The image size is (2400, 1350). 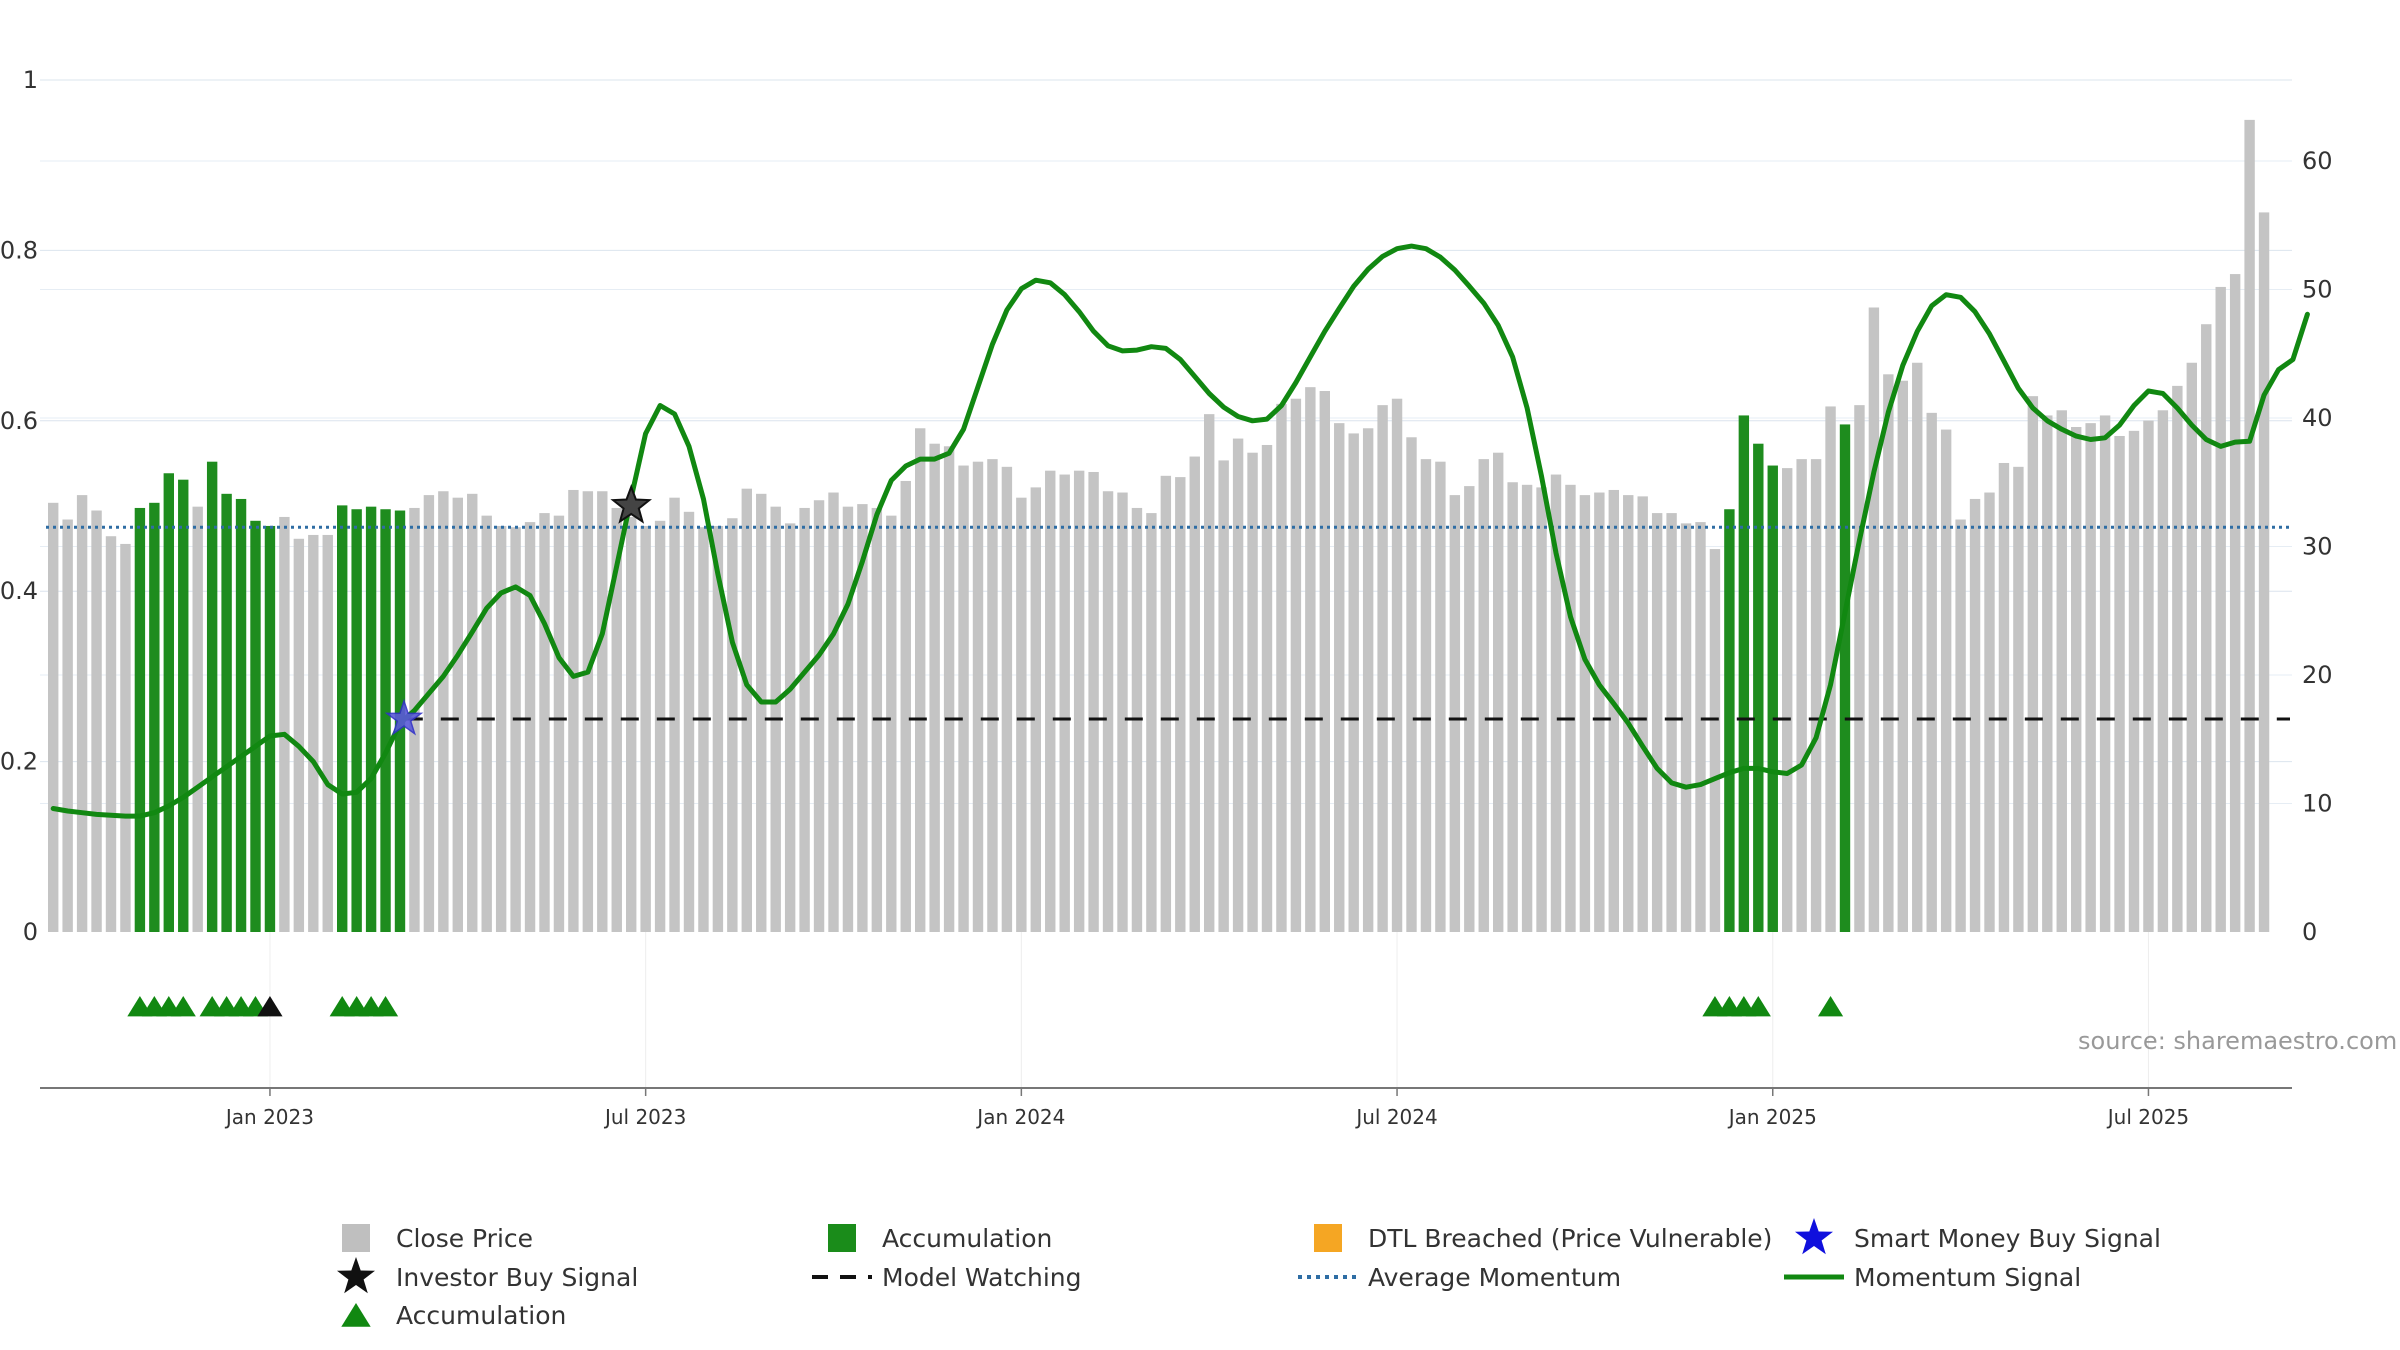 I want to click on legend-star-icon, so click(x=356, y=1275).